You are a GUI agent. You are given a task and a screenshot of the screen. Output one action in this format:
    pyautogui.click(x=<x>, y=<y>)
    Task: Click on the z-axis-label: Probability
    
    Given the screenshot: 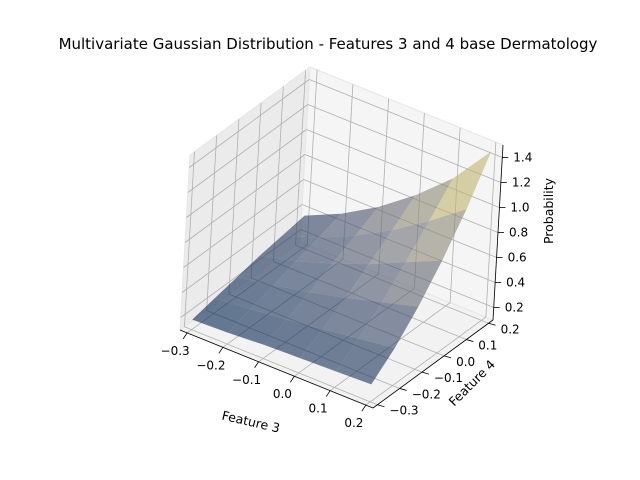 What is the action you would take?
    pyautogui.click(x=548, y=210)
    